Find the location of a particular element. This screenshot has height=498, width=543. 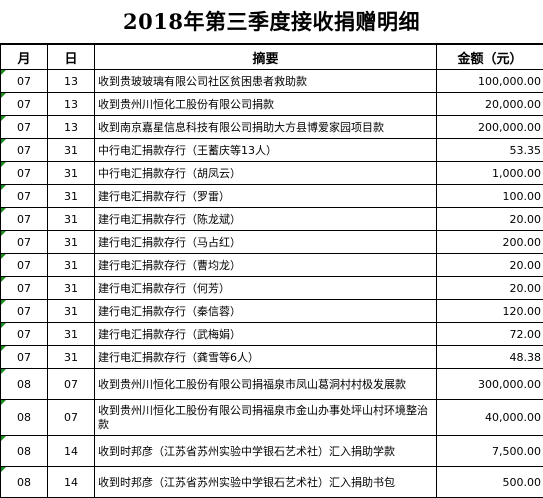

cell-amount: 120.00 is located at coordinates (490, 311).